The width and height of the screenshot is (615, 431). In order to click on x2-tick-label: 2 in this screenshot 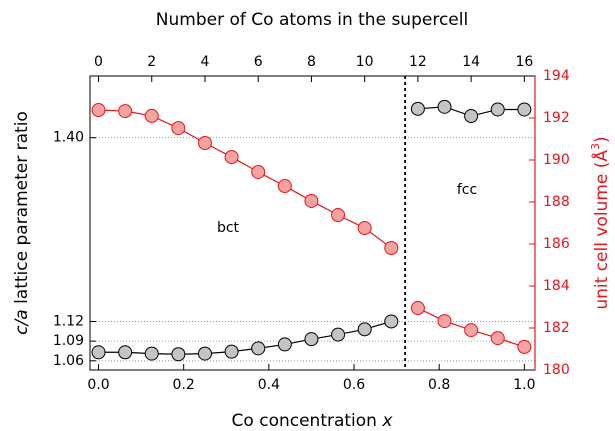, I will do `click(151, 62)`.